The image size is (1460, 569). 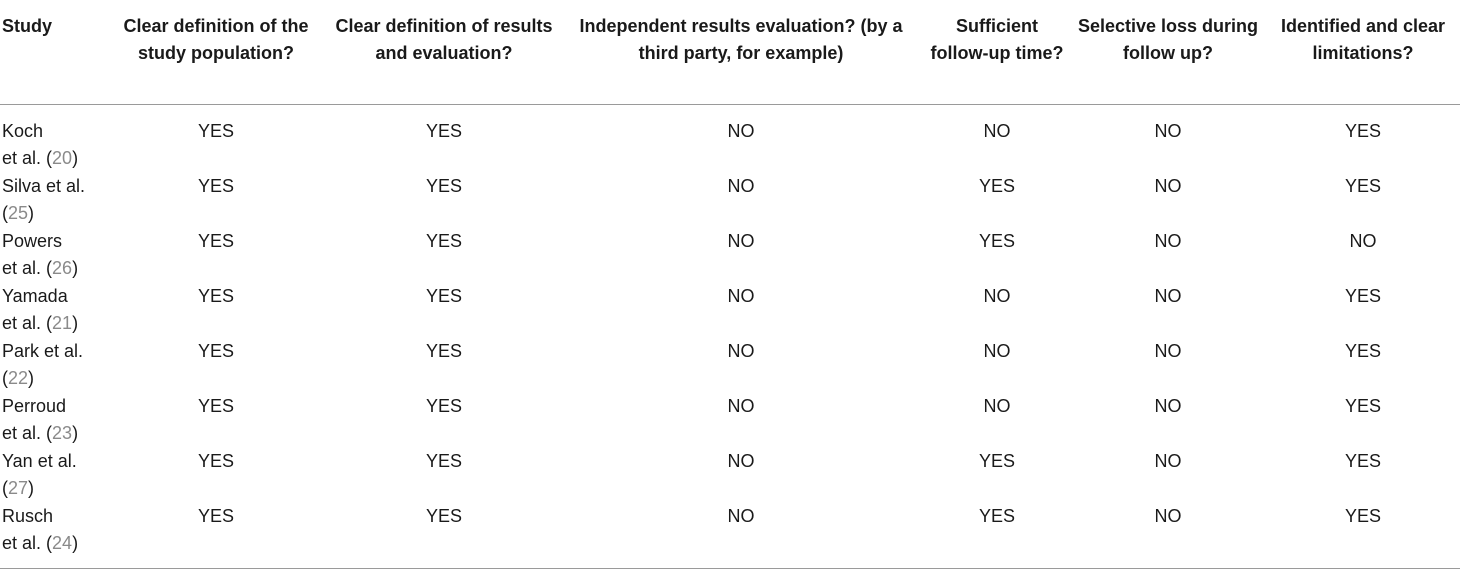 I want to click on column-header-limitations: Identified and clear limitations?, so click(x=1363, y=52).